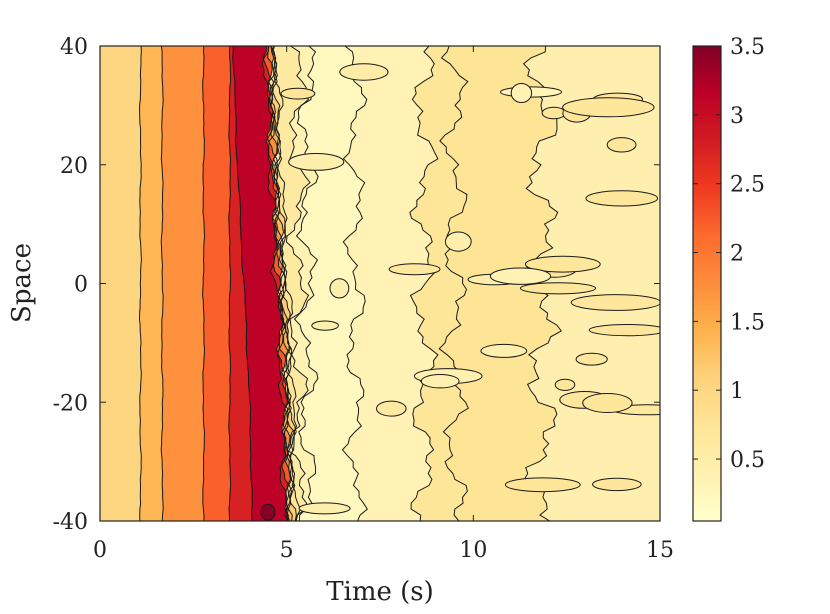 This screenshot has width=830, height=614. I want to click on y-tick-label: -40, so click(70, 522).